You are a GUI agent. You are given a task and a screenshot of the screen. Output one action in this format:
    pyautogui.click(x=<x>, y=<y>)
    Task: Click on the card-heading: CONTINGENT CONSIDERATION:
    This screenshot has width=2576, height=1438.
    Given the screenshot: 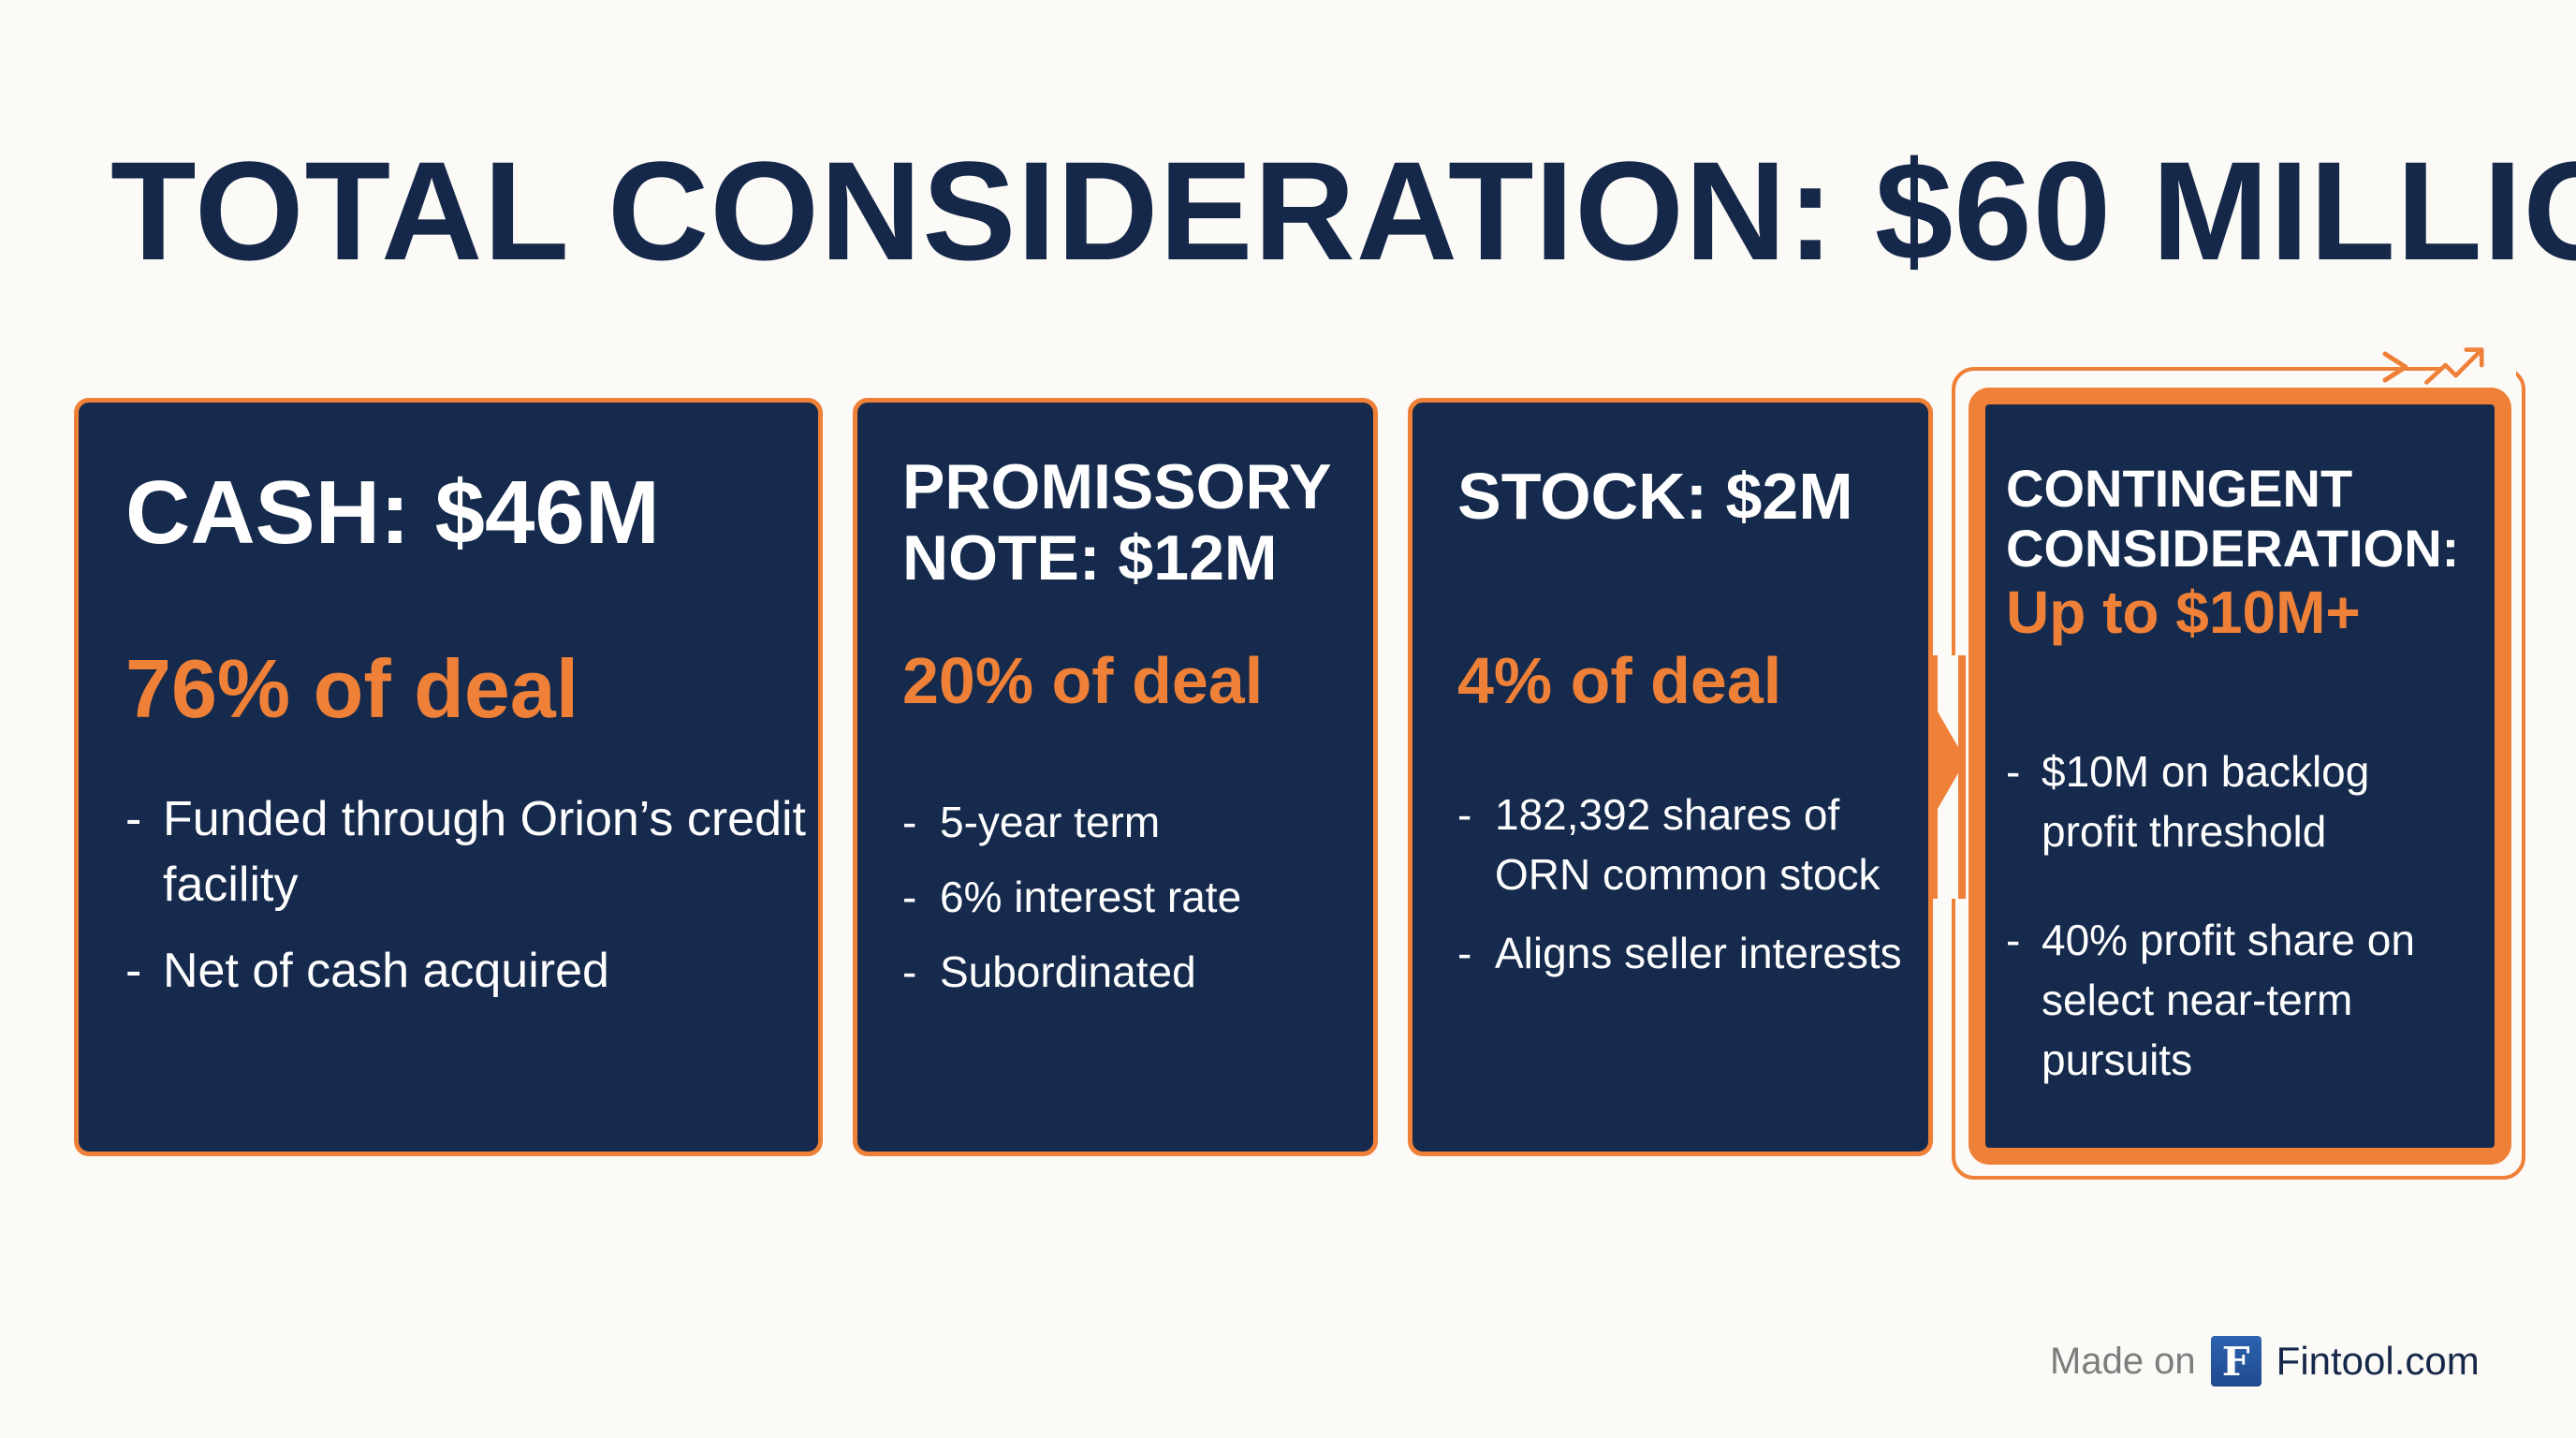 What is the action you would take?
    pyautogui.click(x=2233, y=518)
    